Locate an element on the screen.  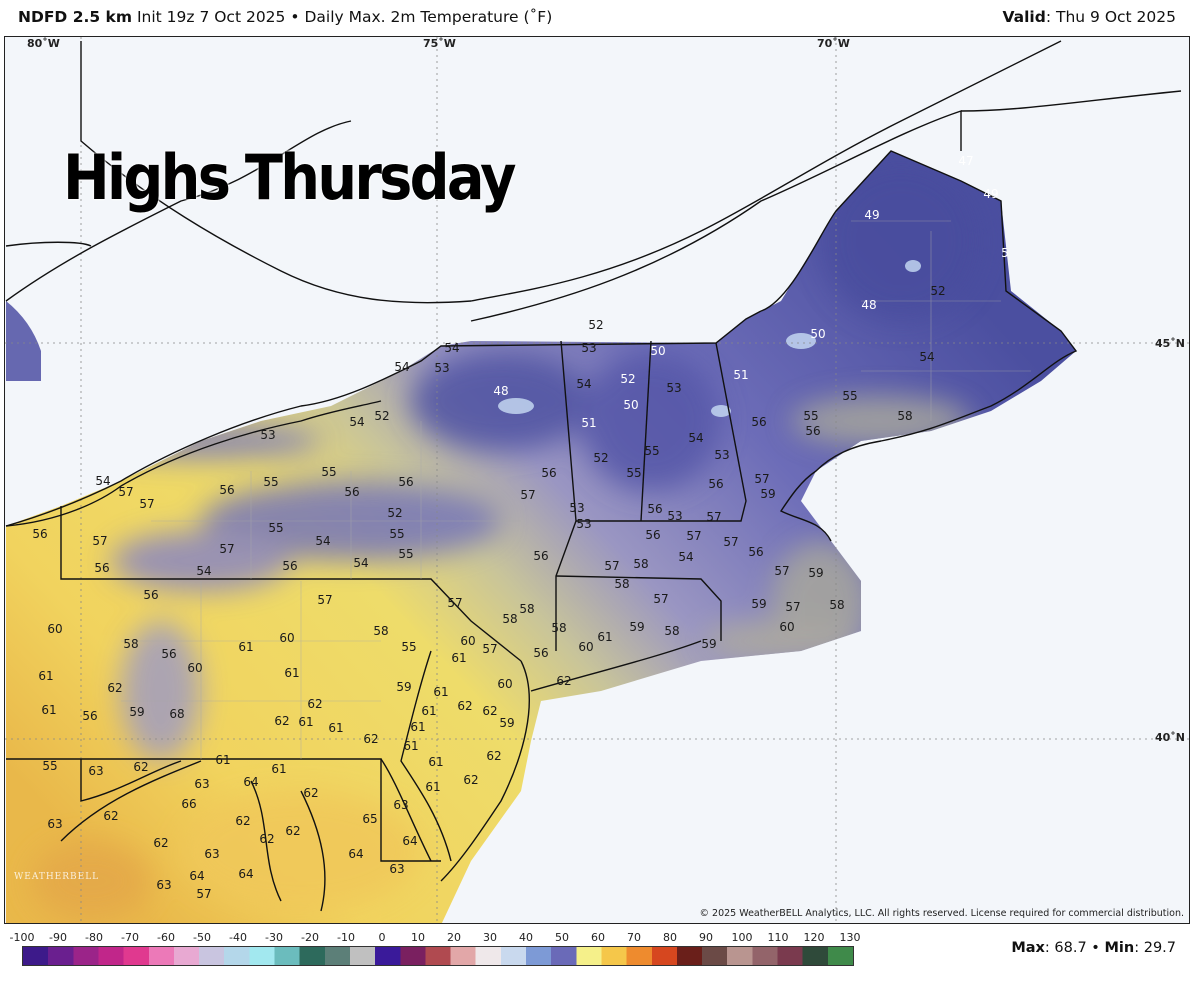
valid-time: Valid: Thu 9 Oct 2025 is located at coordinates (1090, 17).